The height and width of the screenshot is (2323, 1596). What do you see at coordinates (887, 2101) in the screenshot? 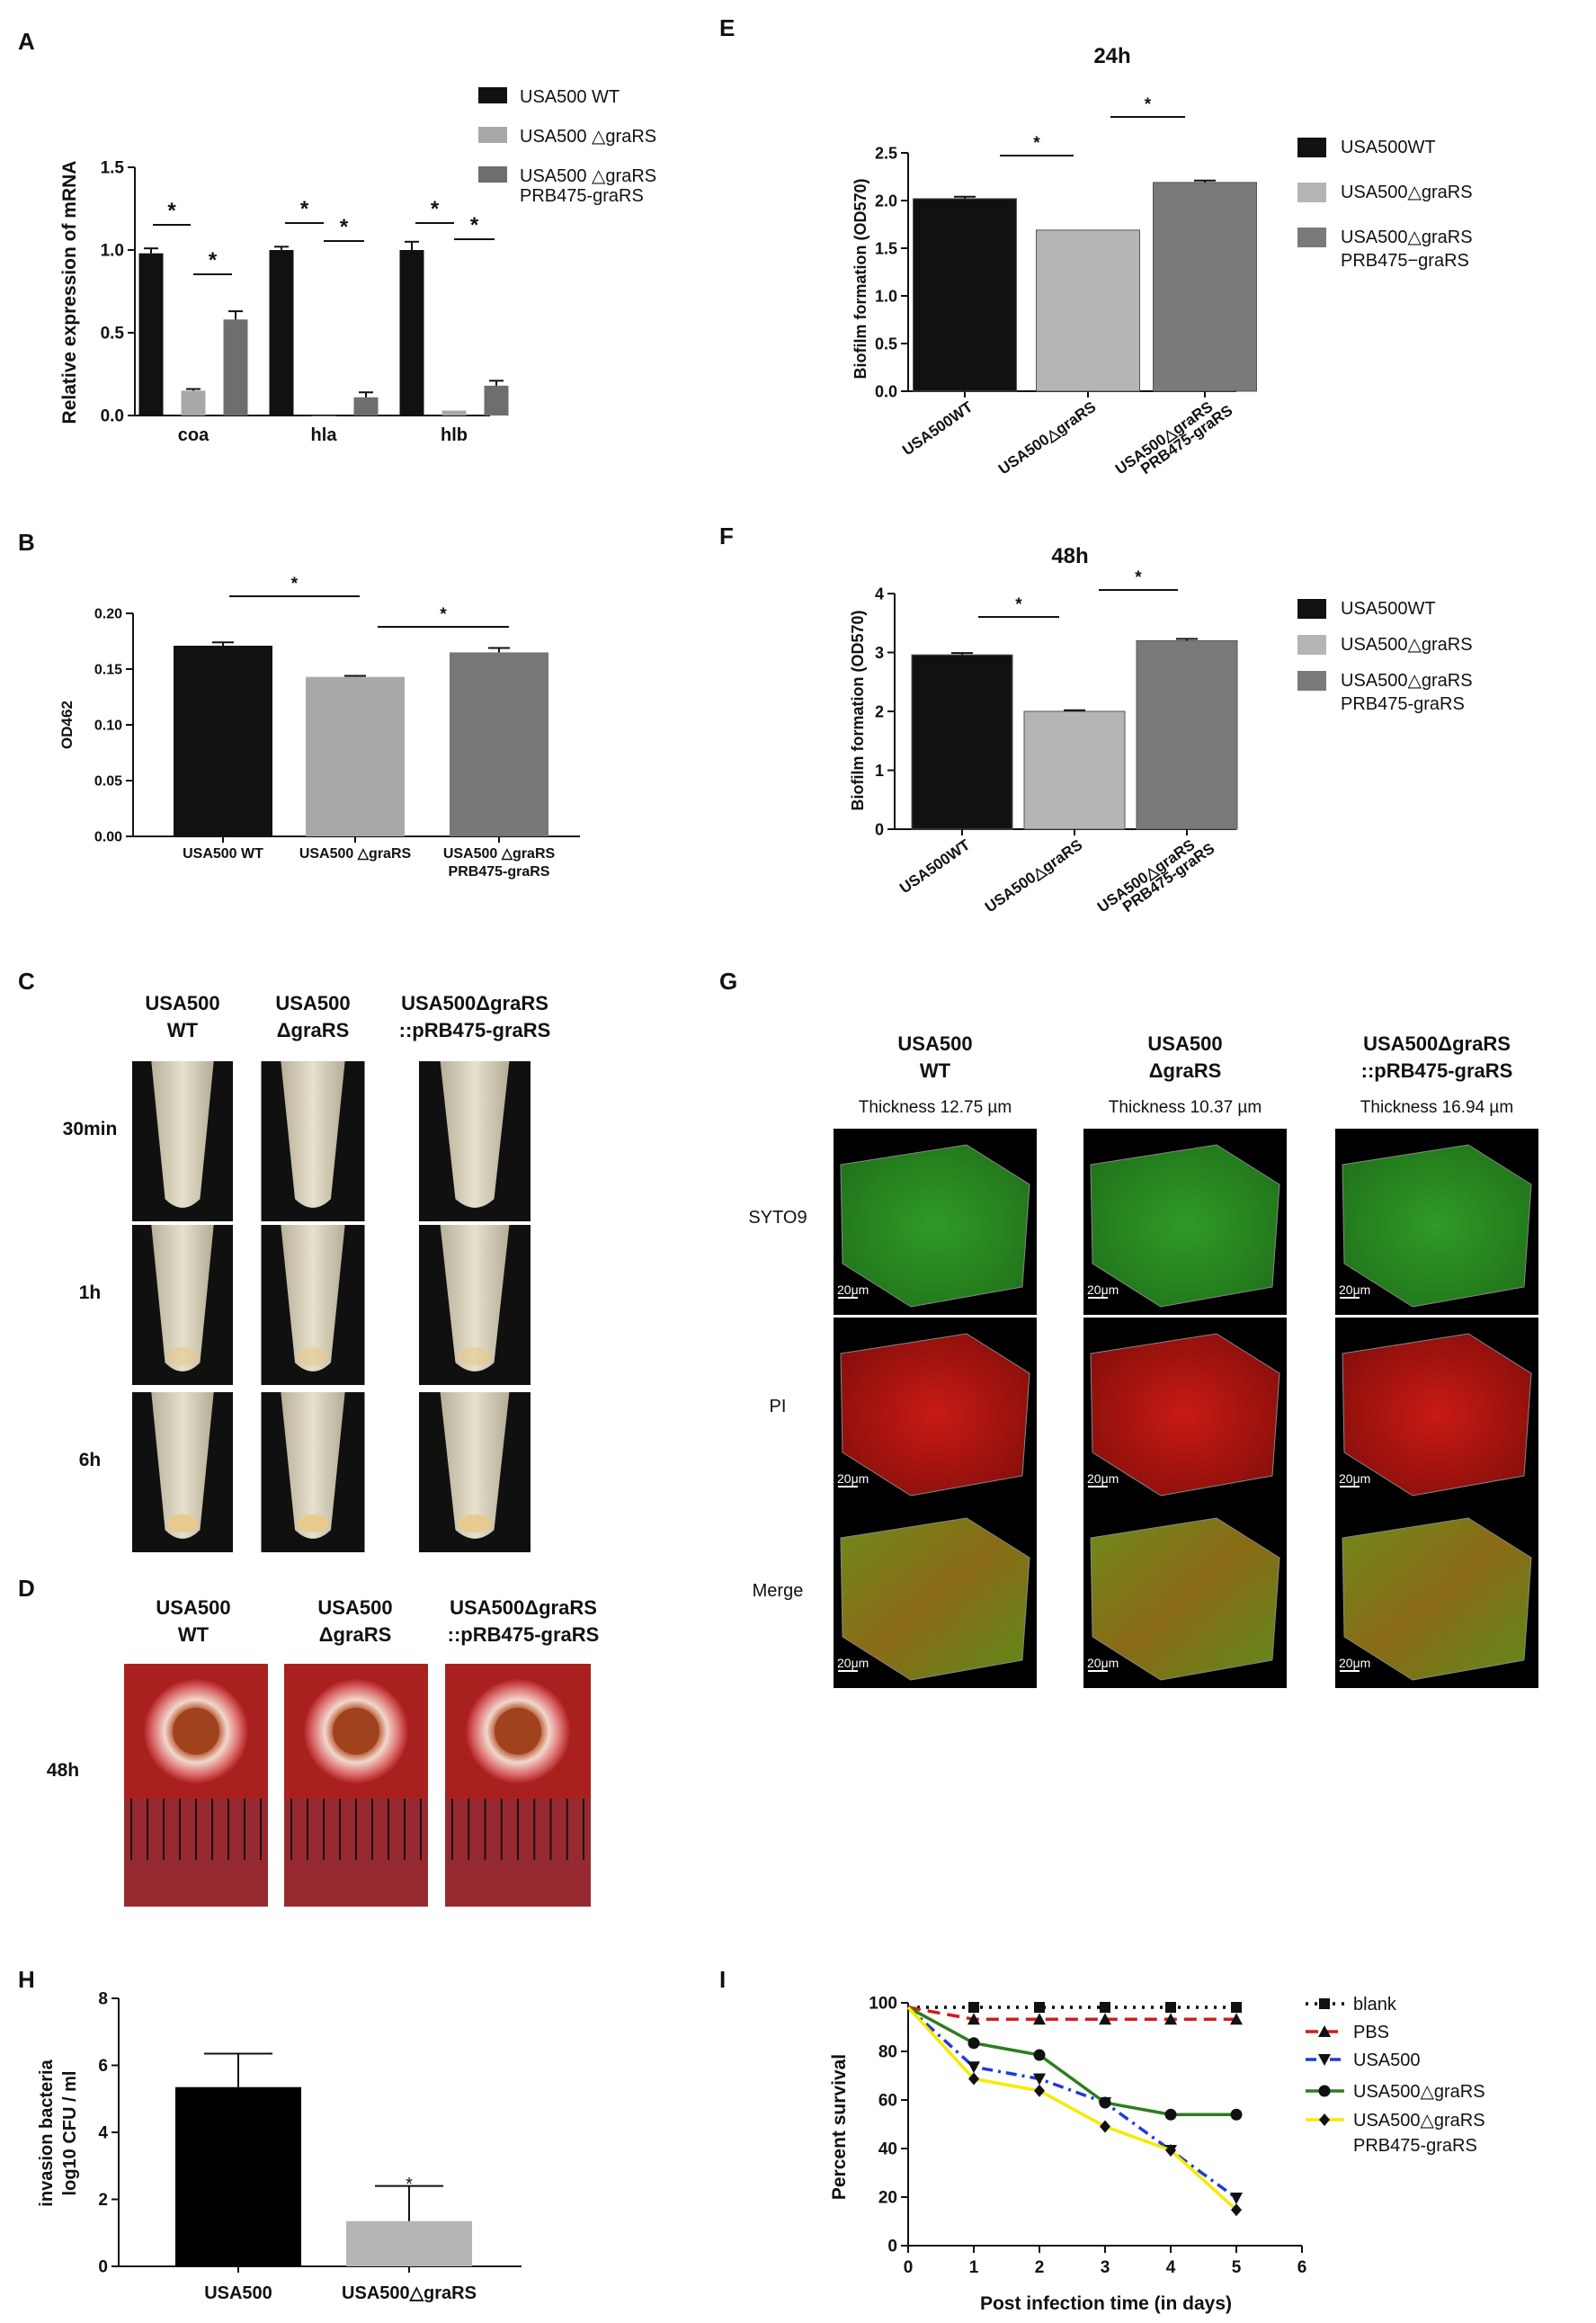
I see `y-tick-label: 60` at bounding box center [887, 2101].